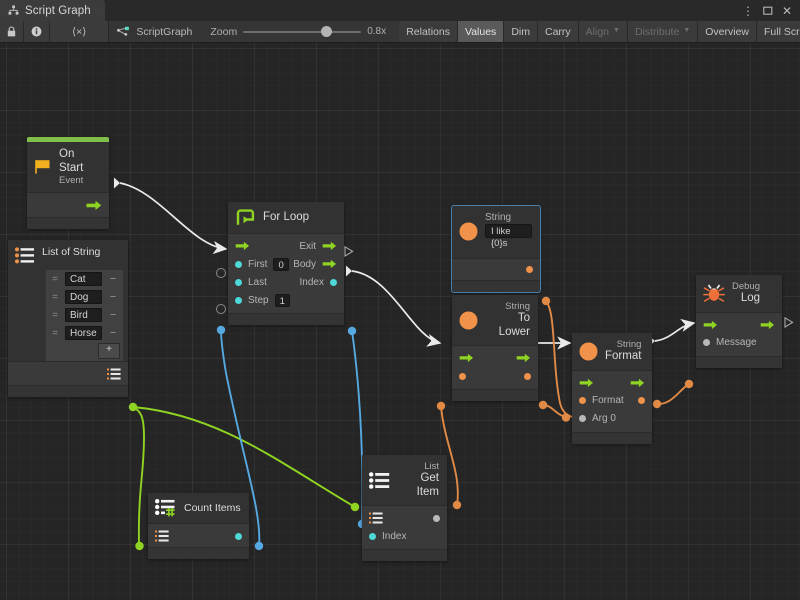  What do you see at coordinates (221, 309) in the screenshot?
I see `forloop-step-input-dot` at bounding box center [221, 309].